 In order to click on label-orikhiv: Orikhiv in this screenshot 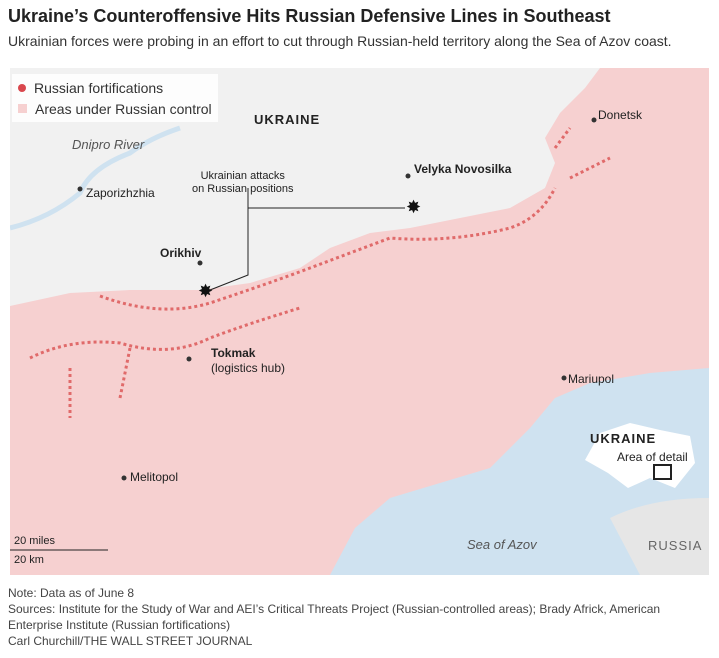, I will do `click(181, 253)`.